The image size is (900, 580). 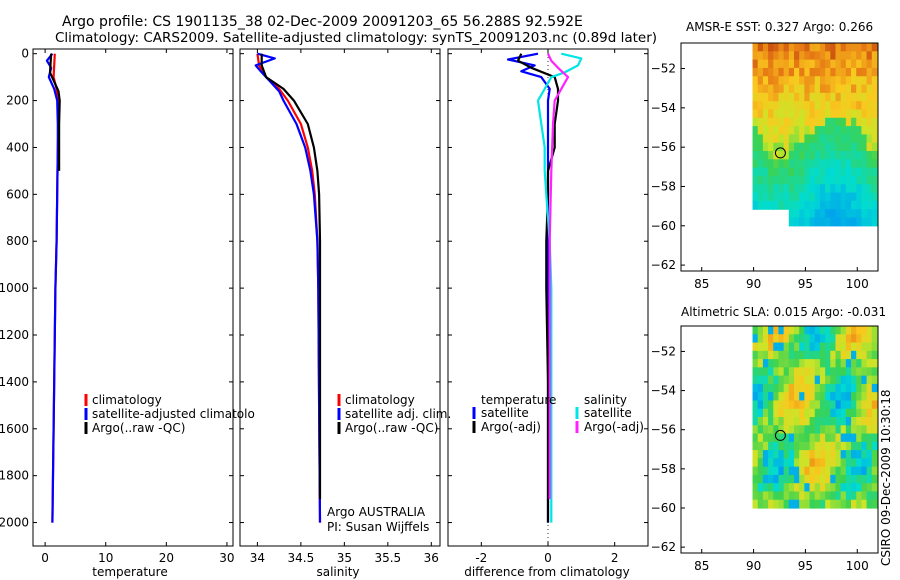 What do you see at coordinates (615, 558) in the screenshot?
I see `x-tick-label: 2` at bounding box center [615, 558].